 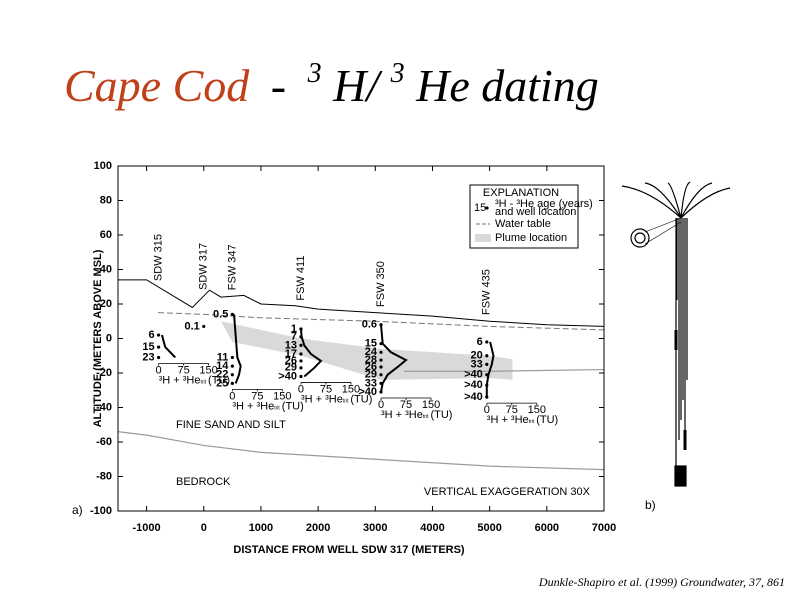 I want to click on well-name: SDW 315, so click(x=159, y=257).